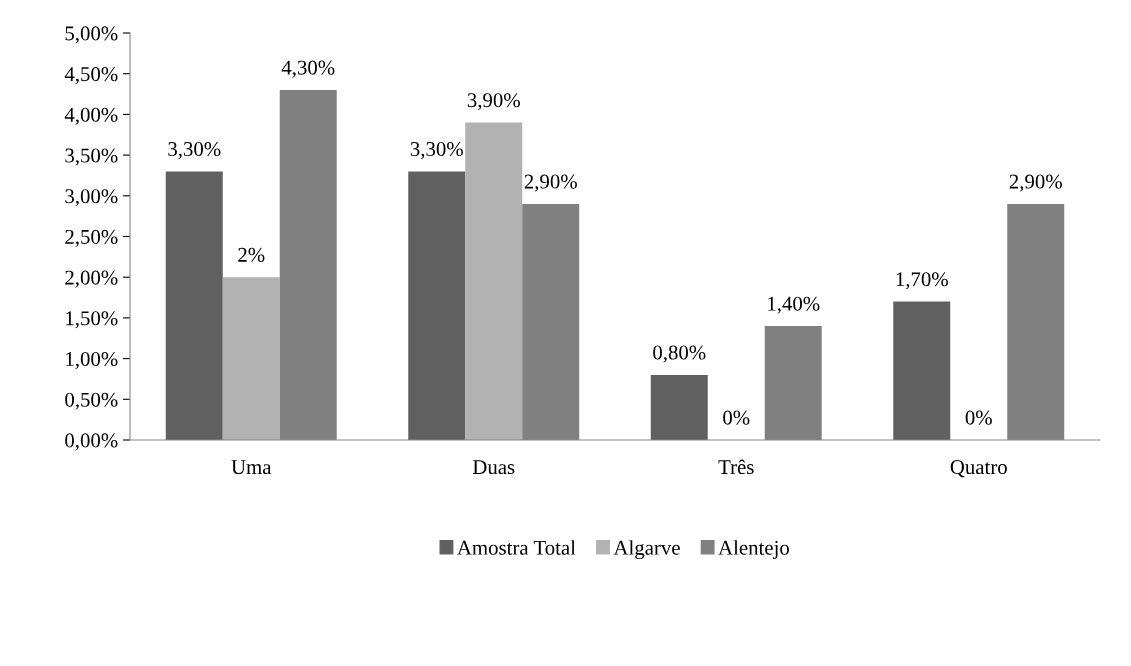 Image resolution: width=1131 pixels, height=666 pixels. I want to click on y-tick-label: 1,50%, so click(92, 320).